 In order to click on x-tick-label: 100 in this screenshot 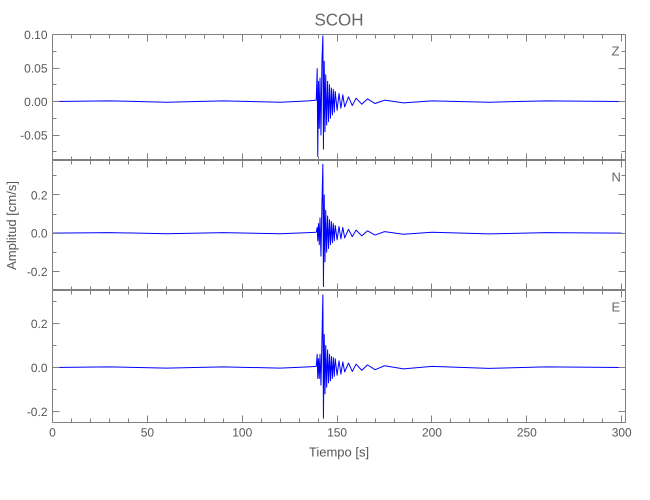, I will do `click(242, 433)`.